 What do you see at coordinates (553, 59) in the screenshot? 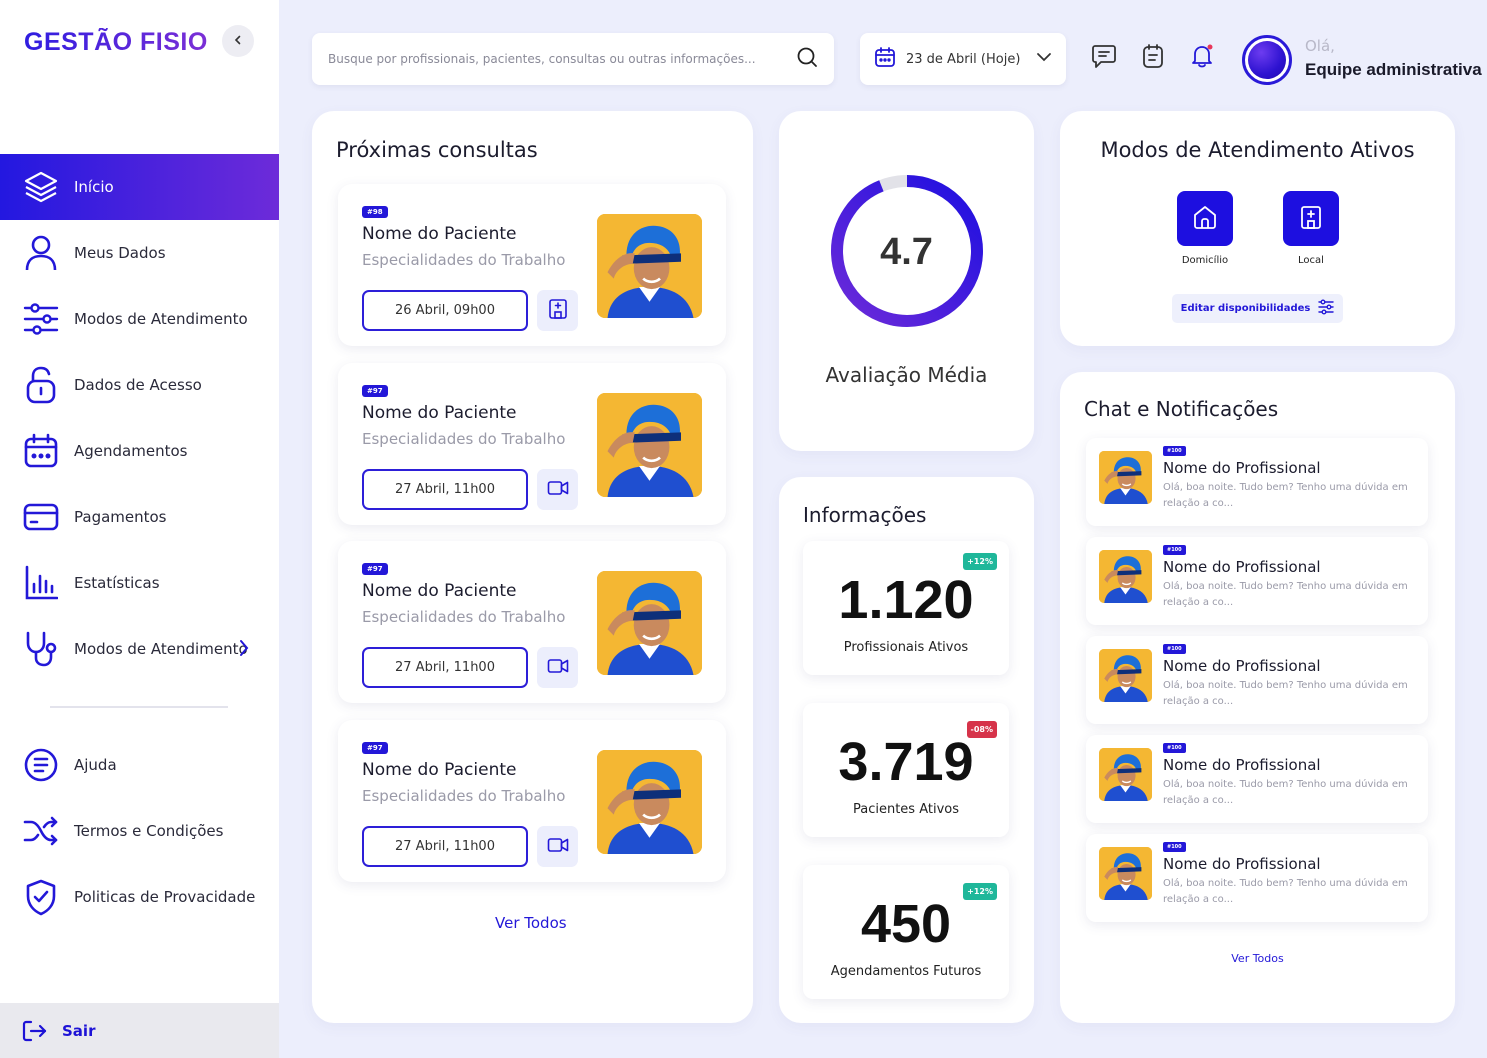
I see `search-input` at bounding box center [553, 59].